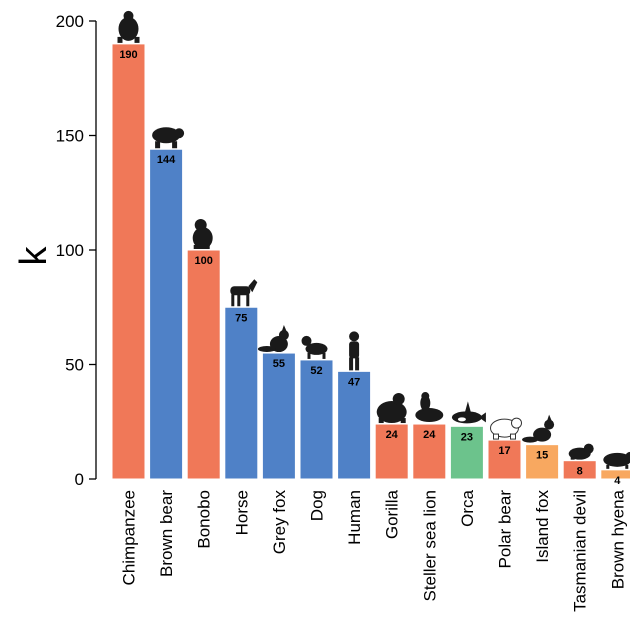 This screenshot has height=639, width=630. Describe the element at coordinates (429, 435) in the screenshot. I see `value-label-steller-sea-lion: 24` at that location.